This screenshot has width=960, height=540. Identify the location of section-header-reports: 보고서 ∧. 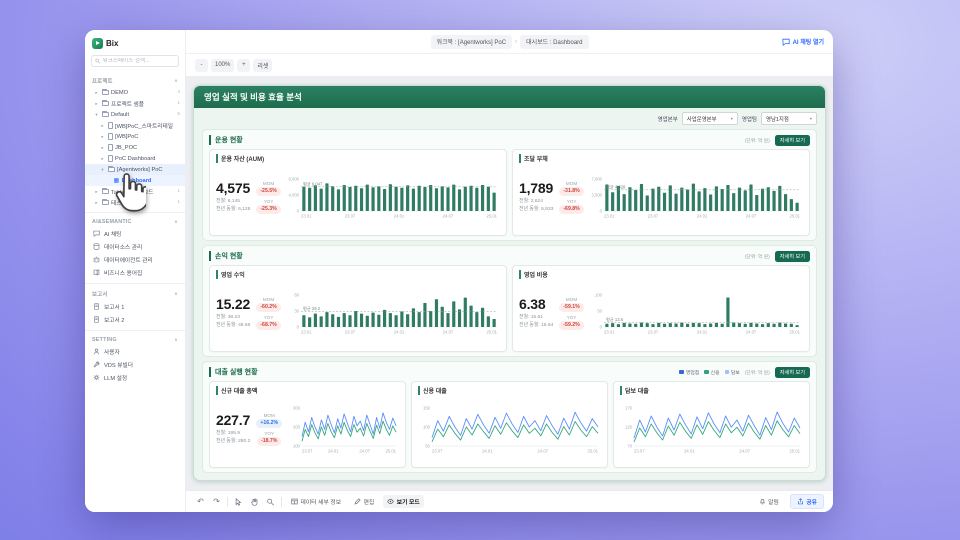
(135, 294).